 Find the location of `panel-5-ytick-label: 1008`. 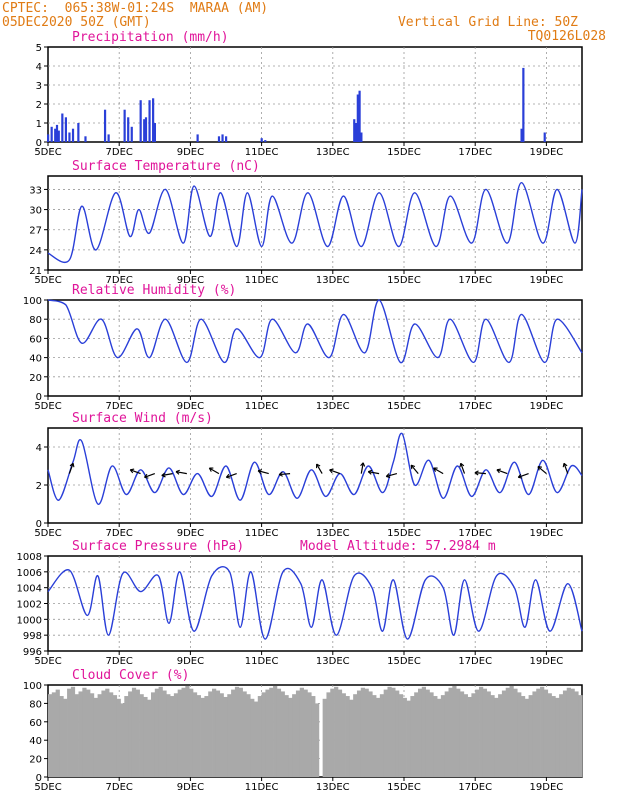

panel-5-ytick-label: 1008 is located at coordinates (29, 557).